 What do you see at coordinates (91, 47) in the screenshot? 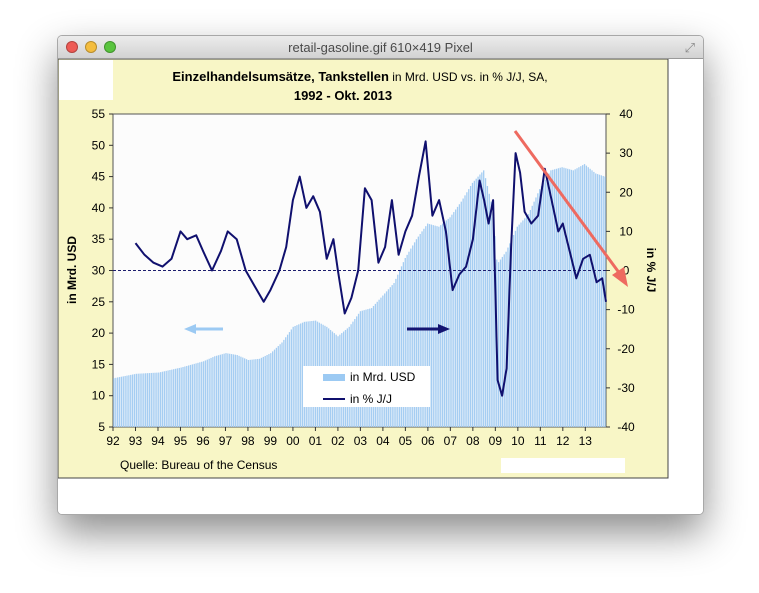
I see `minimize-button` at bounding box center [91, 47].